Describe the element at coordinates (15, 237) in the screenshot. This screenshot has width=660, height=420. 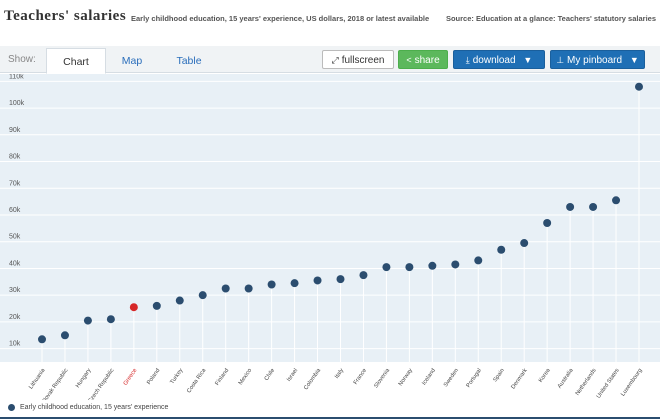
I see `y-tick-label: 50k` at that location.